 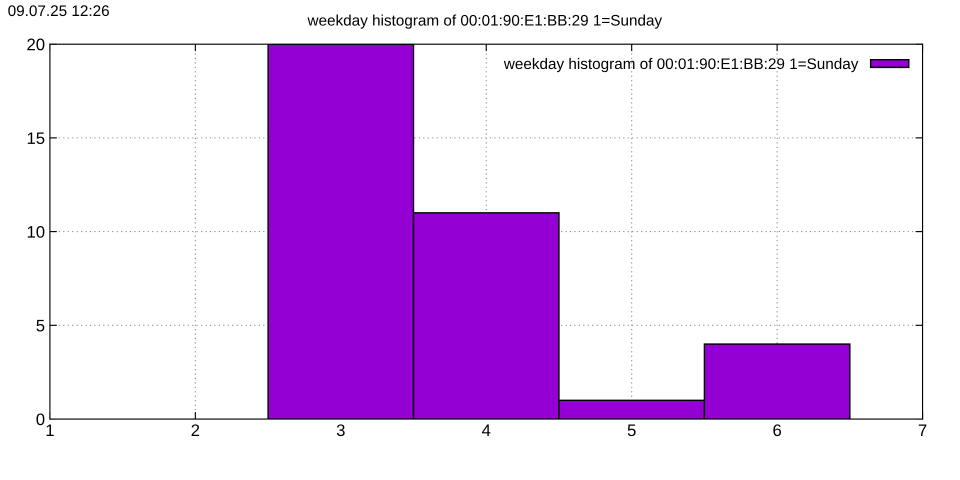 I want to click on y-tick-label: 10, so click(x=36, y=232).